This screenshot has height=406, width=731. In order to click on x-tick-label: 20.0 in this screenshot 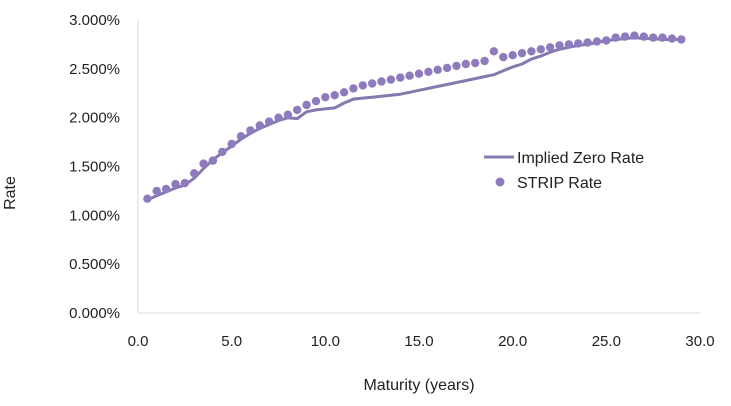, I will do `click(512, 341)`.